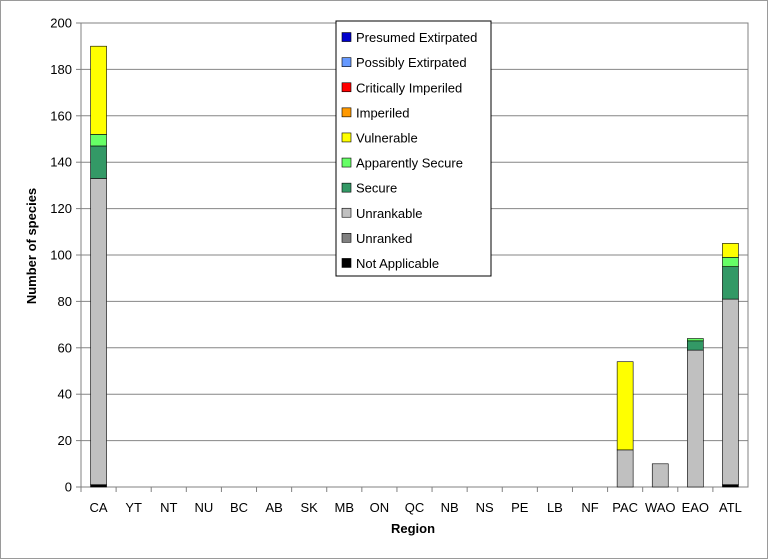 The image size is (768, 559). I want to click on x-tick-label: PE, so click(520, 507).